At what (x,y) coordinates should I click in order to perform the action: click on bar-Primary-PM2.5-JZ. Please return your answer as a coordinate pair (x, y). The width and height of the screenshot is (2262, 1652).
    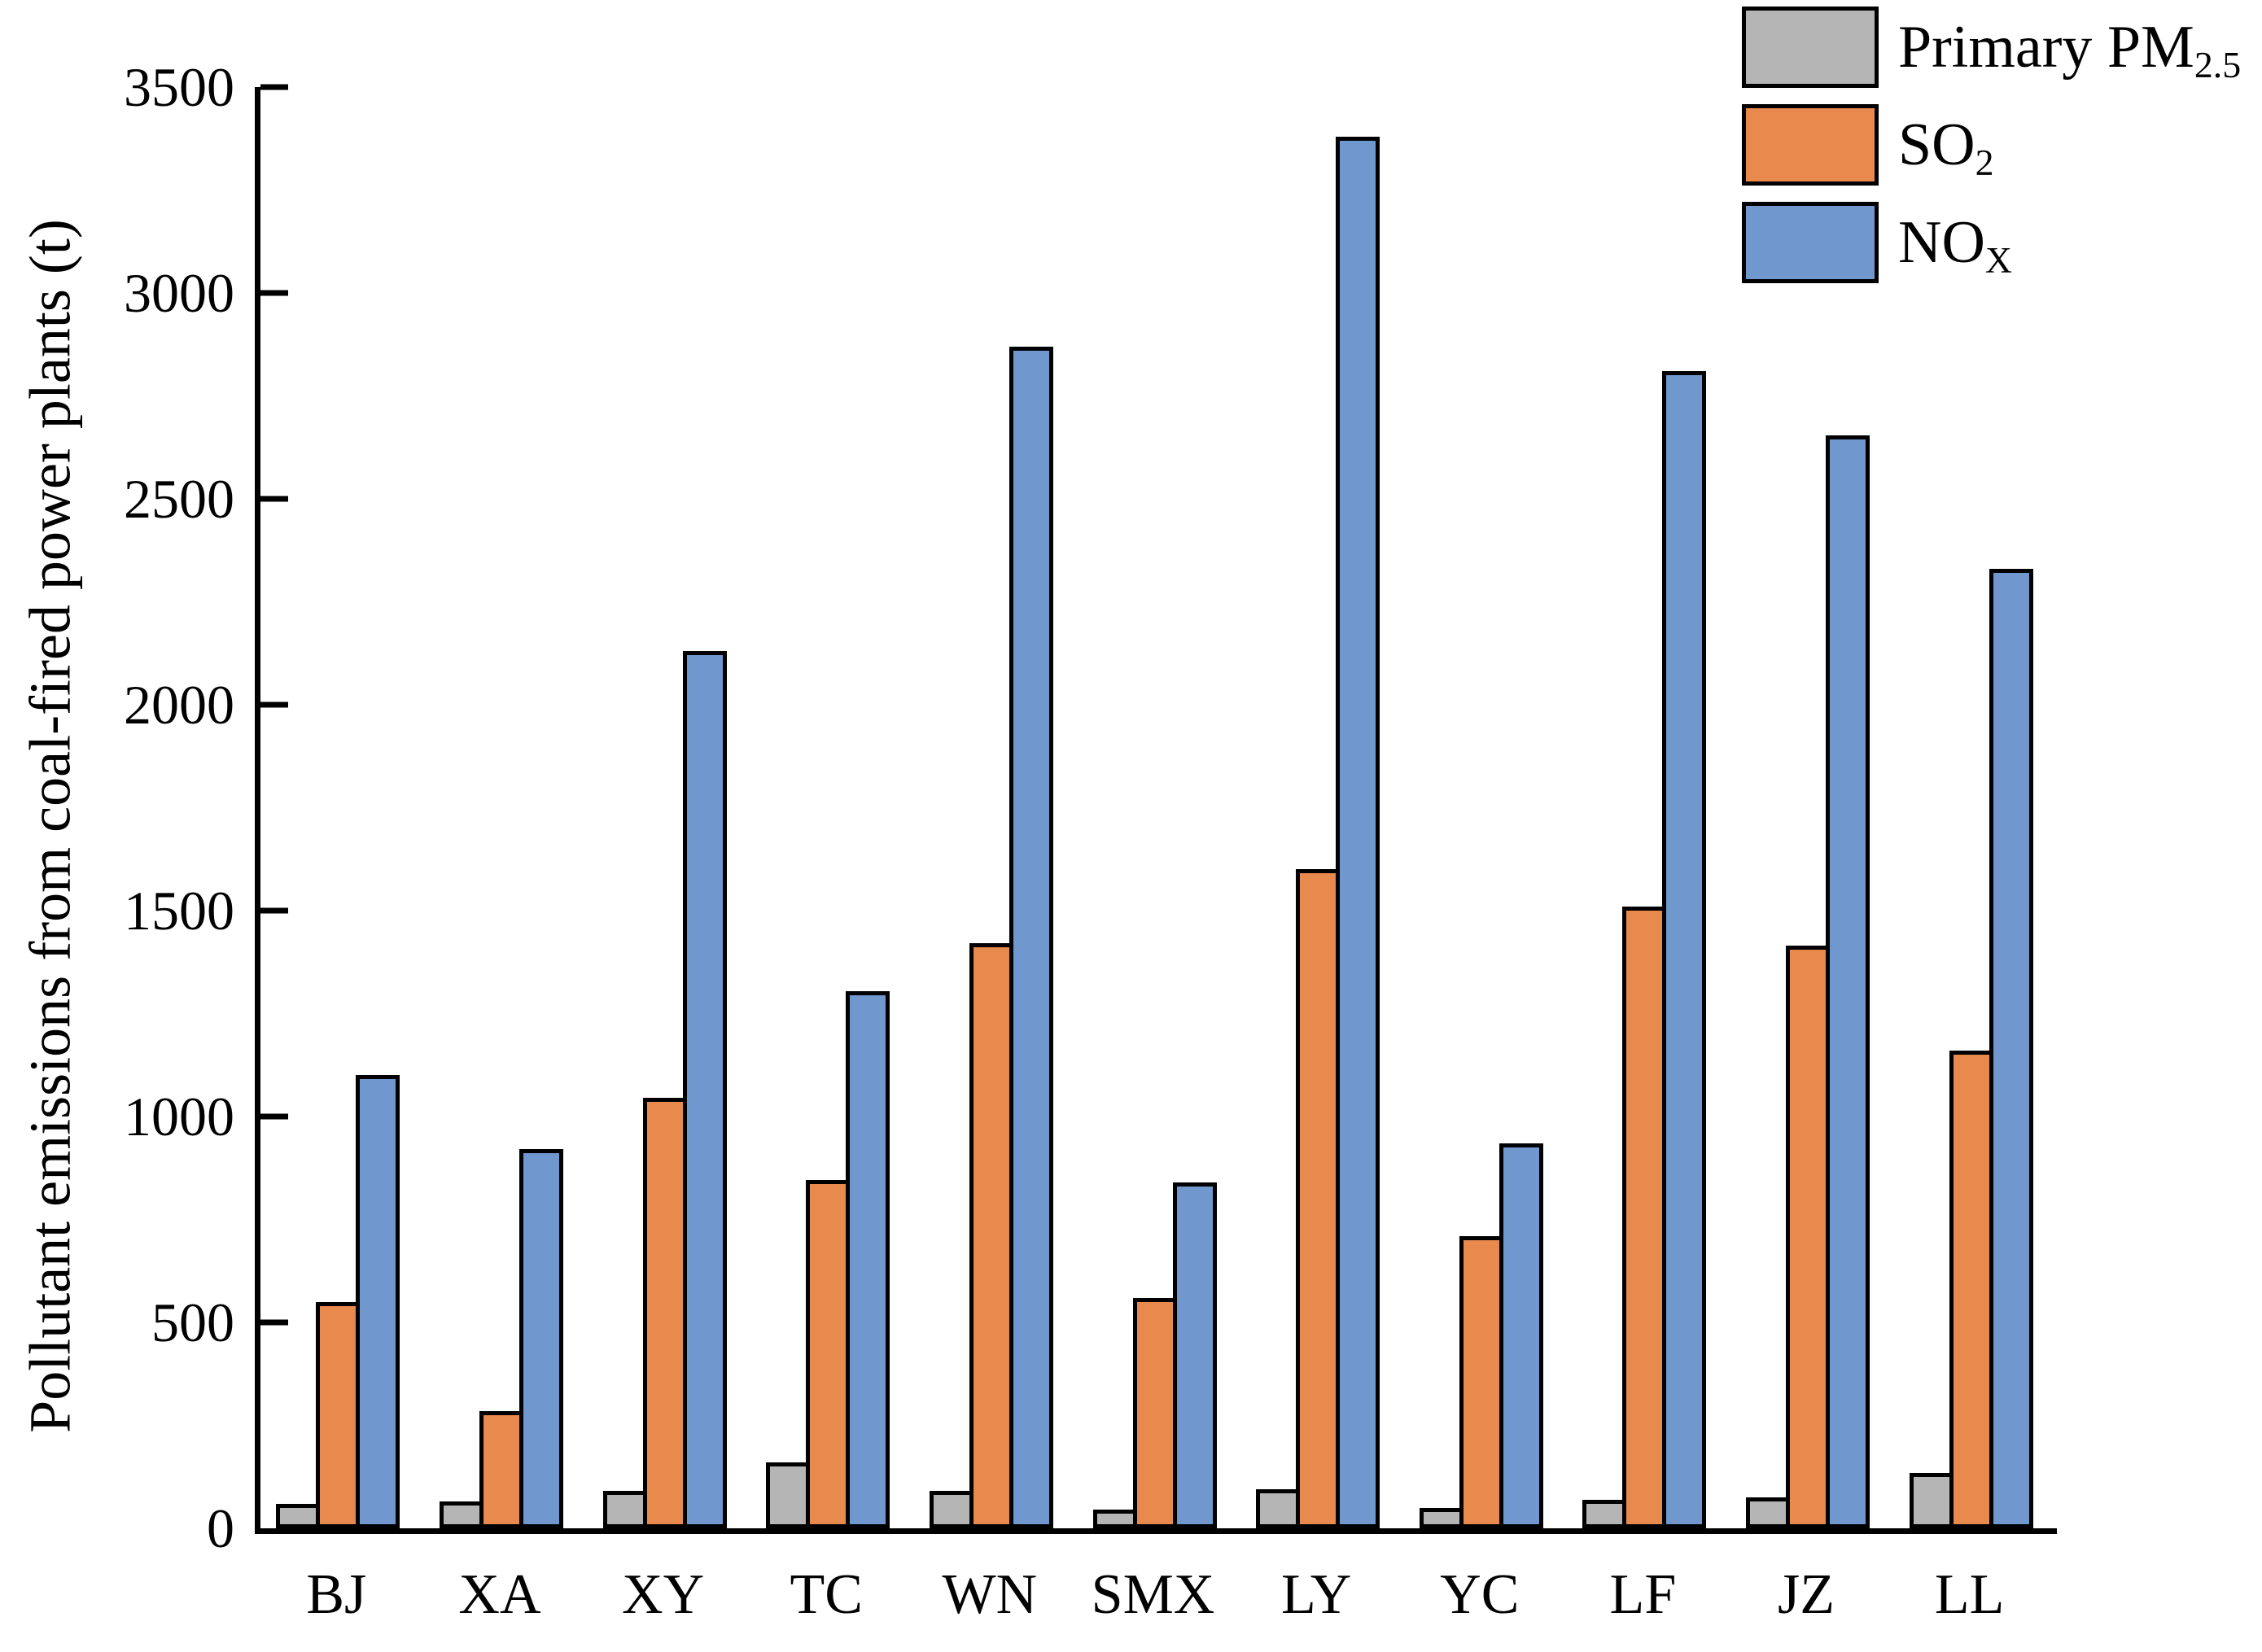
    Looking at the image, I should click on (1768, 1512).